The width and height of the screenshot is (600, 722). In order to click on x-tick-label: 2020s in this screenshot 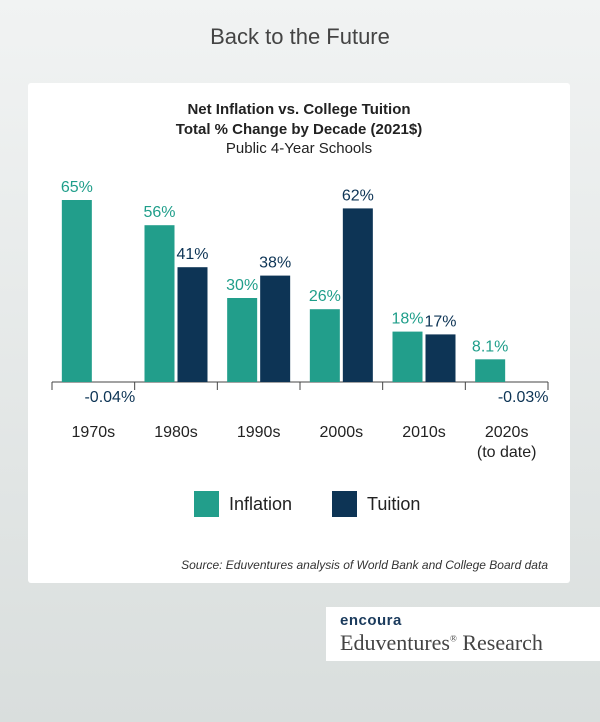, I will do `click(507, 432)`.